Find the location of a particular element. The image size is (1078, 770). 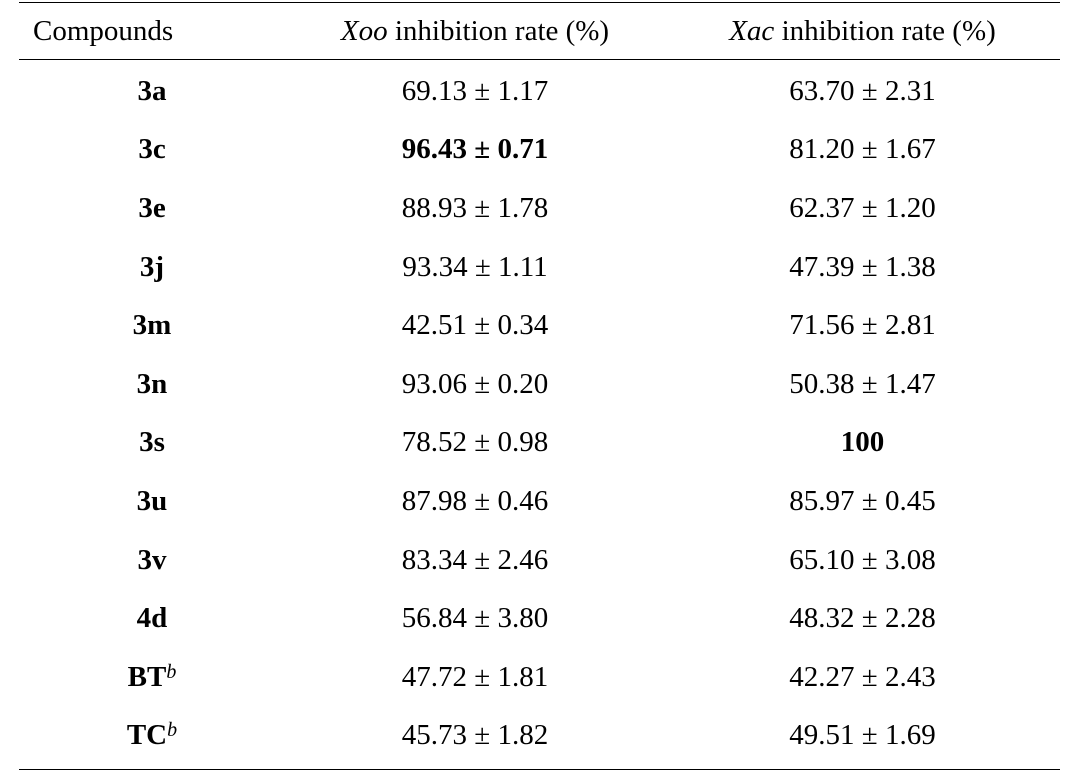

header-xac-label: inhibition rate (%) is located at coordinates (885, 30).